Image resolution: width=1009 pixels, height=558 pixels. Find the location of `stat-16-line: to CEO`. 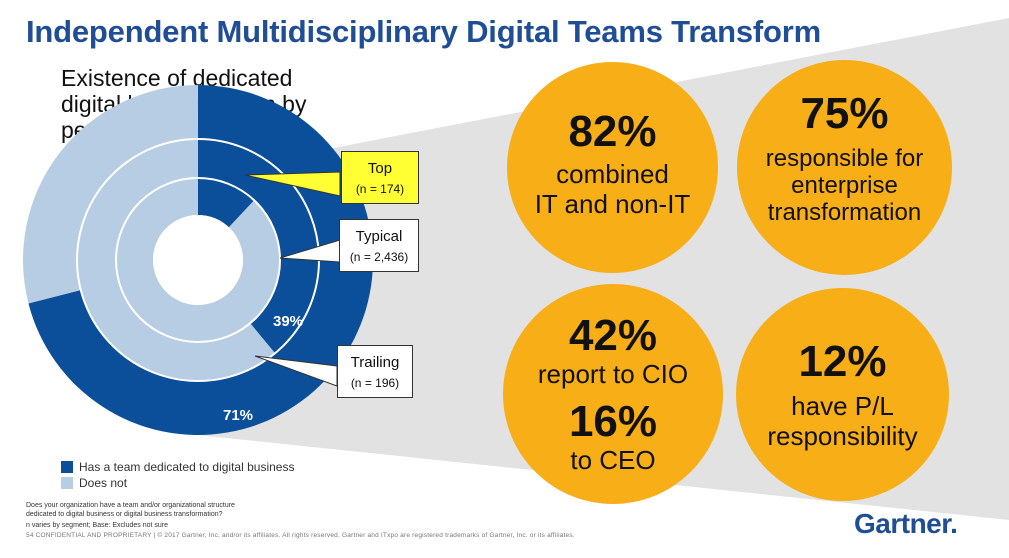

stat-16-line: to CEO is located at coordinates (613, 460).